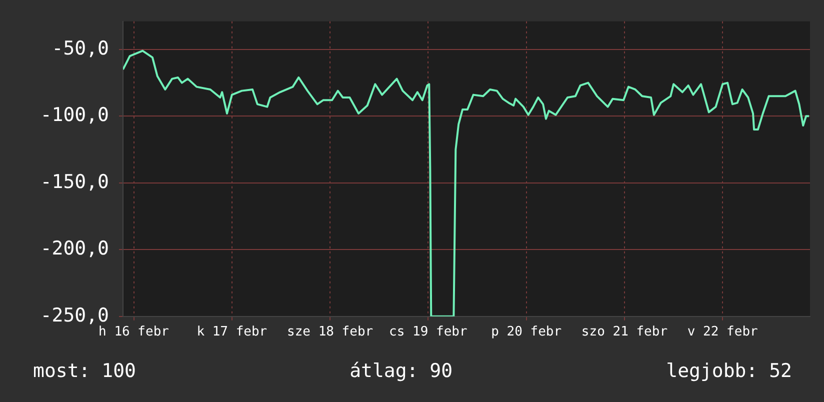 The height and width of the screenshot is (402, 824). Describe the element at coordinates (401, 371) in the screenshot. I see `text: átlag: 90` at that location.